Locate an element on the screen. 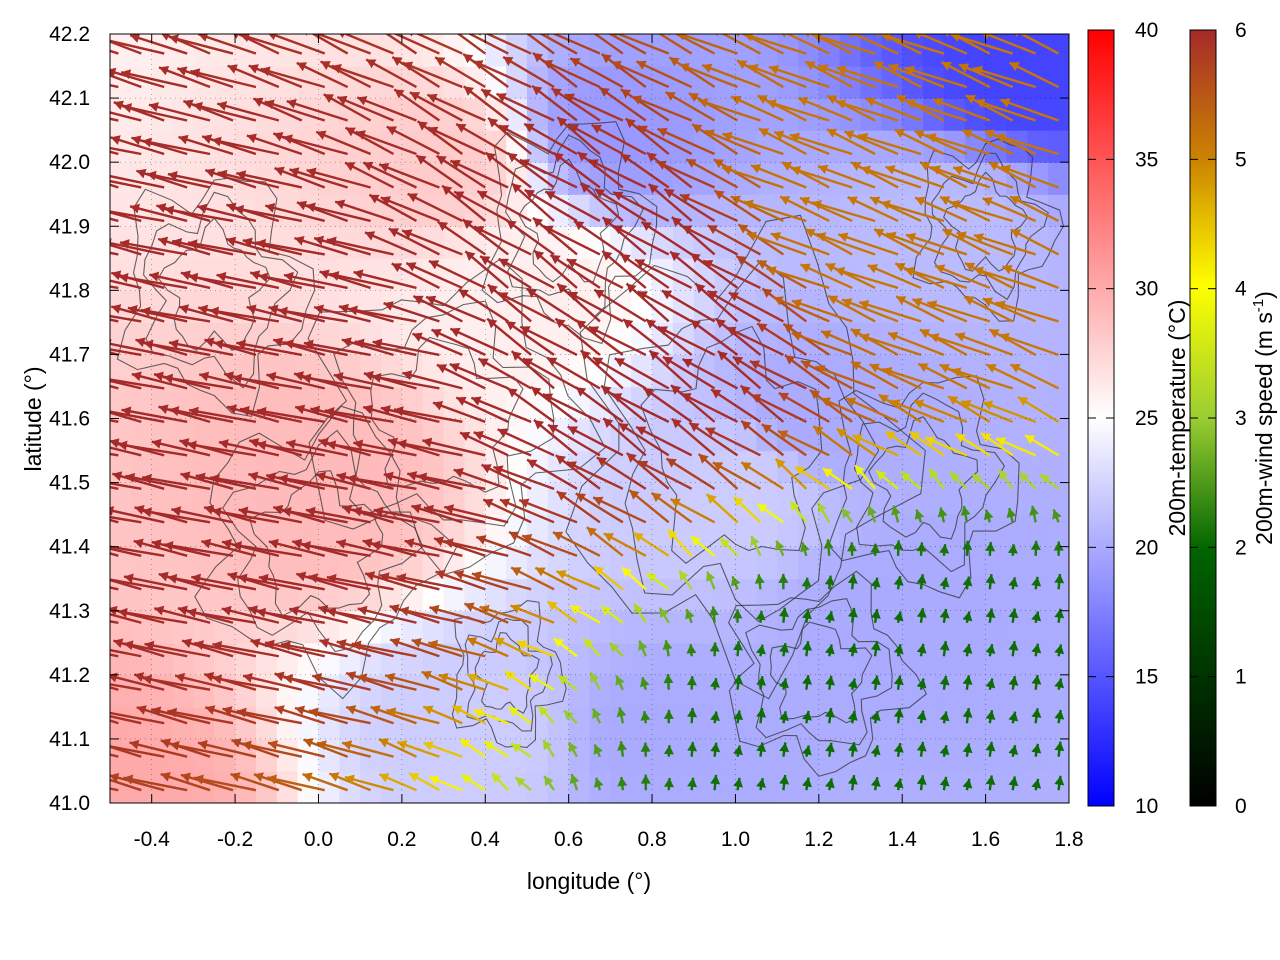 The image size is (1280, 960). contour-line is located at coordinates (216, 297).